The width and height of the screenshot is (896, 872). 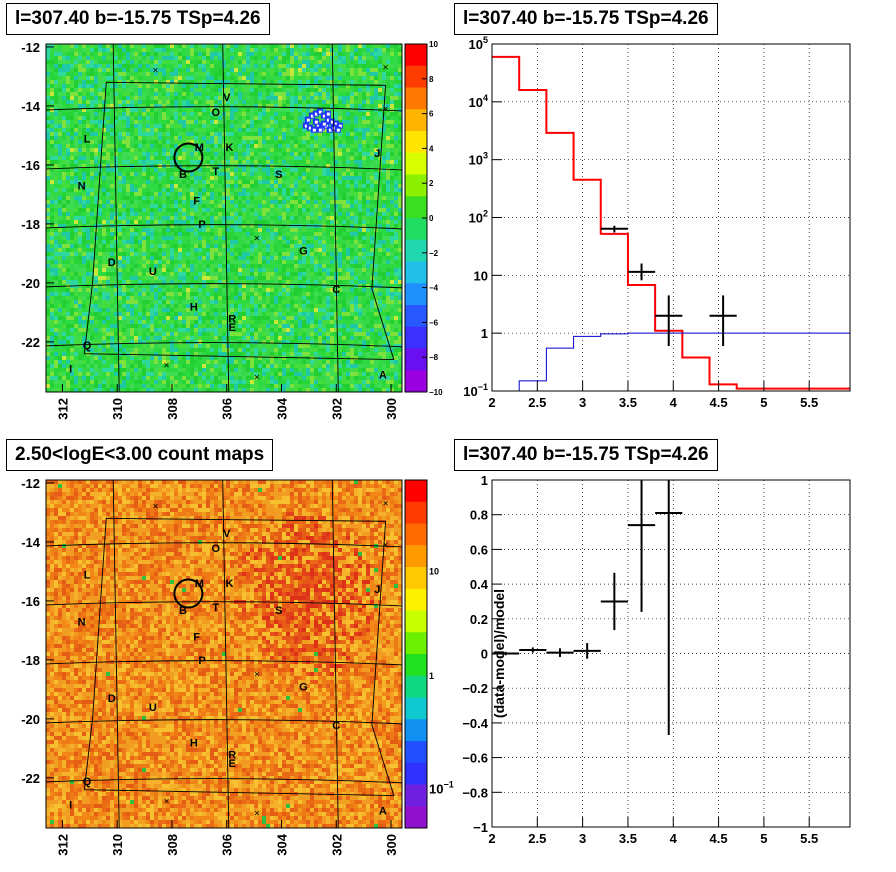 I want to click on colorbar-tick-label: 2, so click(x=431, y=183).